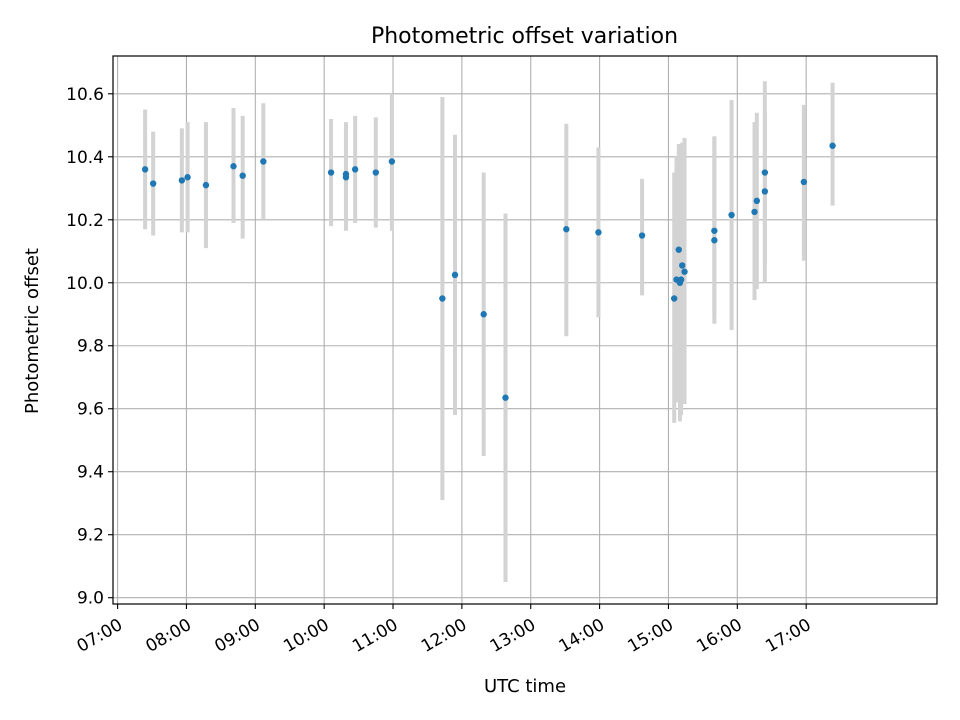  What do you see at coordinates (525, 686) in the screenshot?
I see `x-axis-label: UTC time` at bounding box center [525, 686].